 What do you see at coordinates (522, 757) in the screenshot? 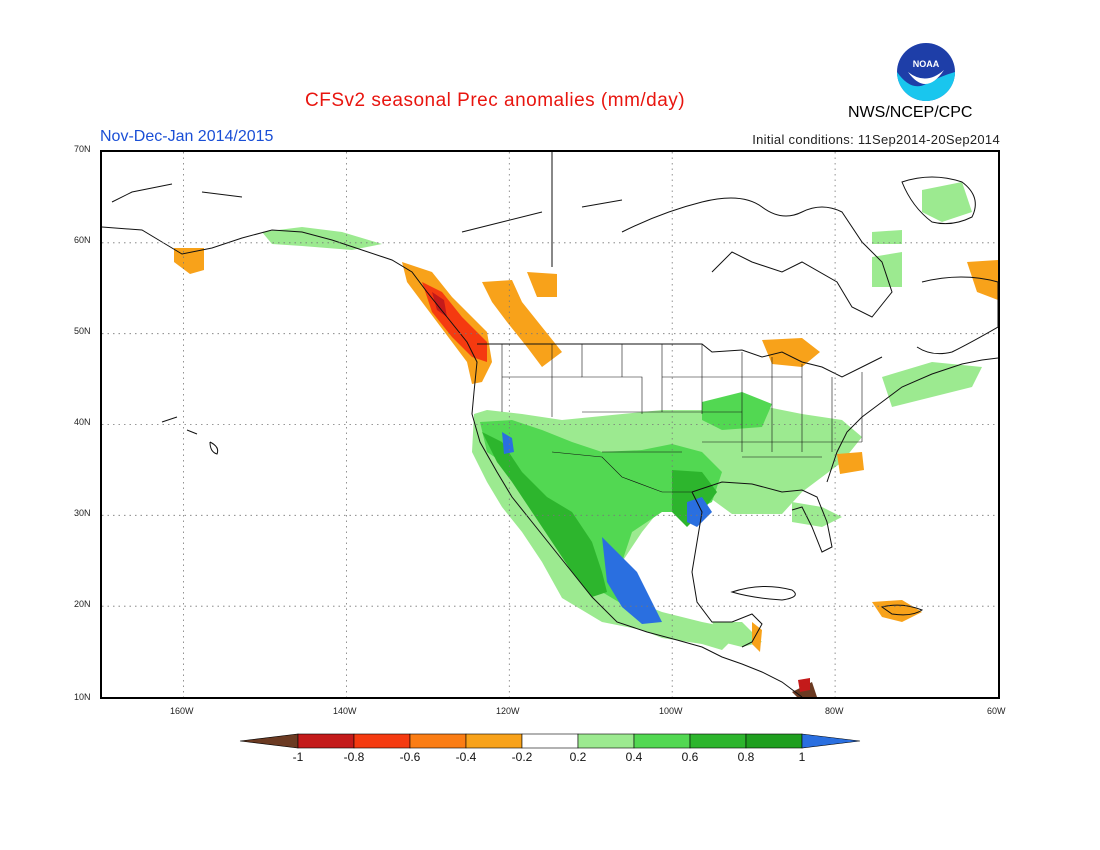
I see `color-bar-tick-label: -0.2` at bounding box center [522, 757].